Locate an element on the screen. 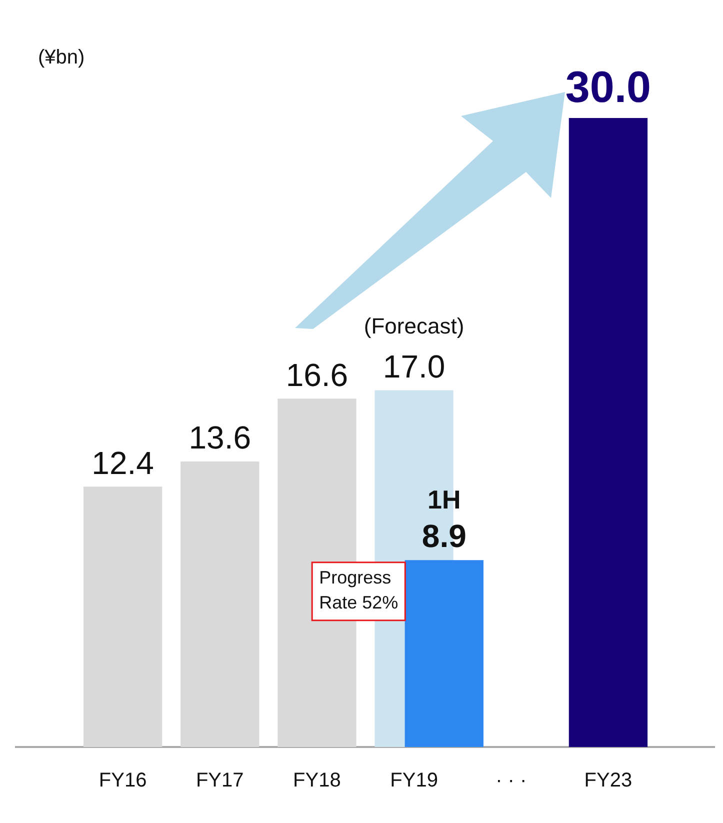  series-label: 1H is located at coordinates (444, 499).